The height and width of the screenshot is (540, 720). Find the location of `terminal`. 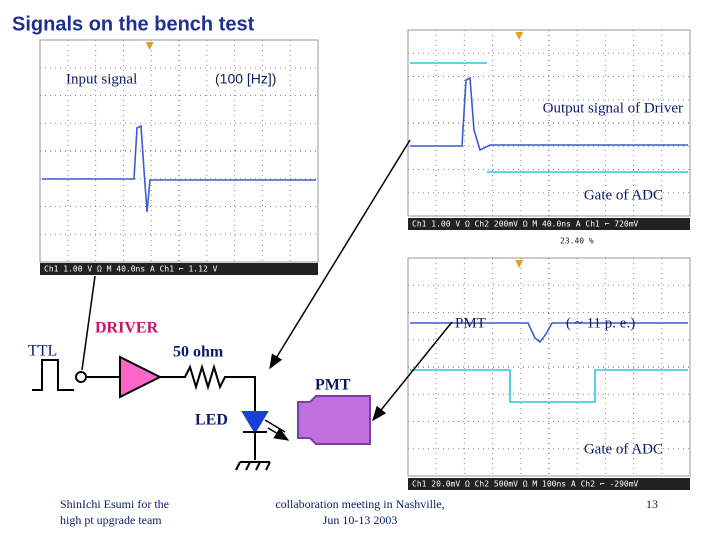

terminal is located at coordinates (81, 377).